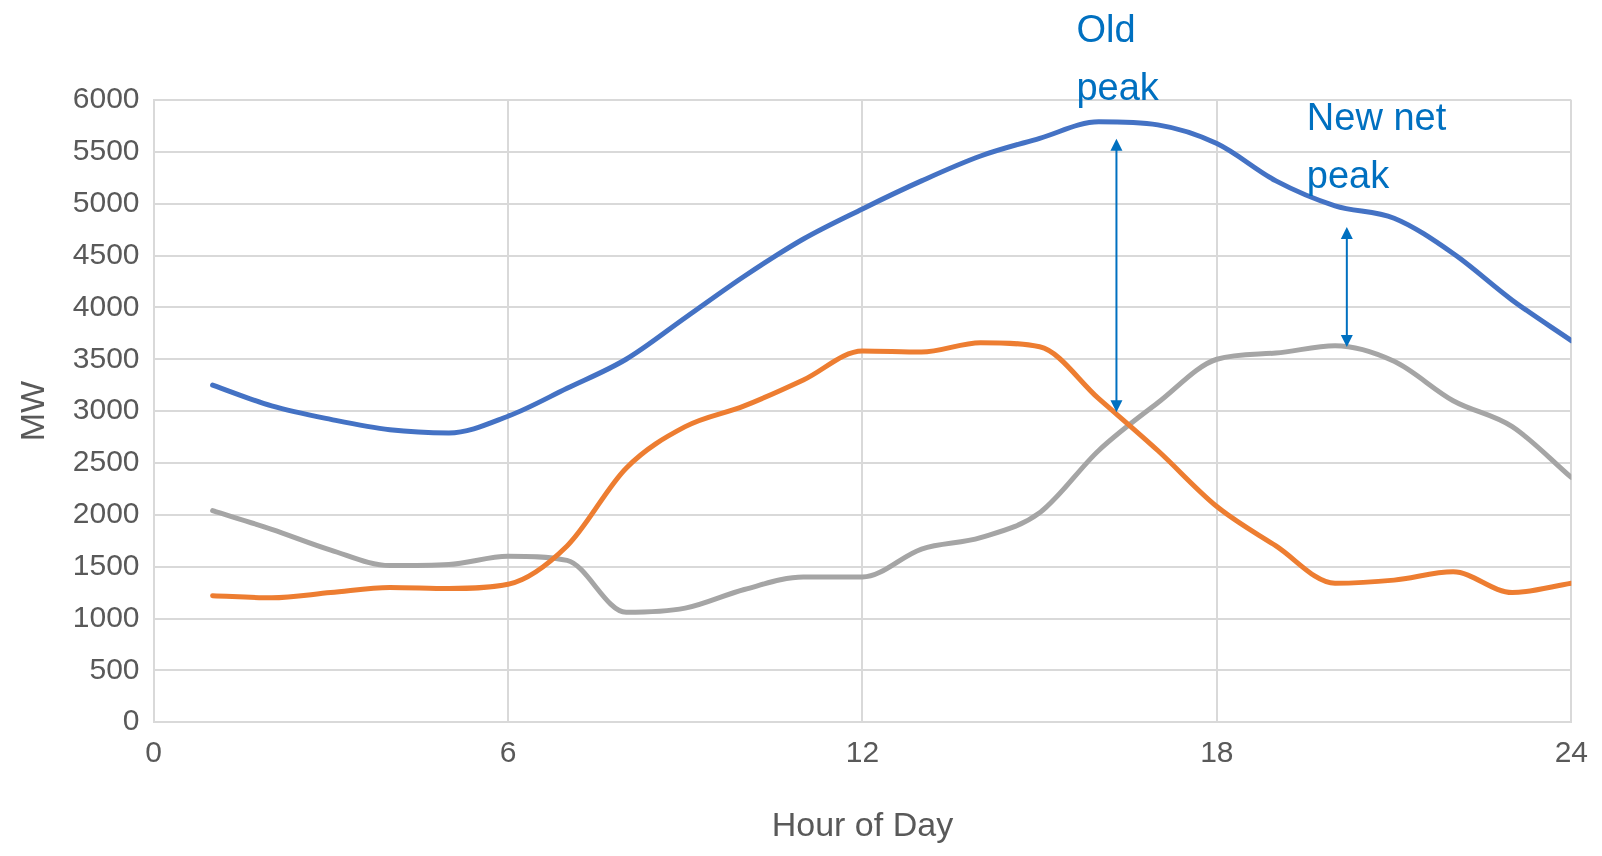 The width and height of the screenshot is (1602, 856). Describe the element at coordinates (1571, 752) in the screenshot. I see `x-tick-label: 24` at that location.